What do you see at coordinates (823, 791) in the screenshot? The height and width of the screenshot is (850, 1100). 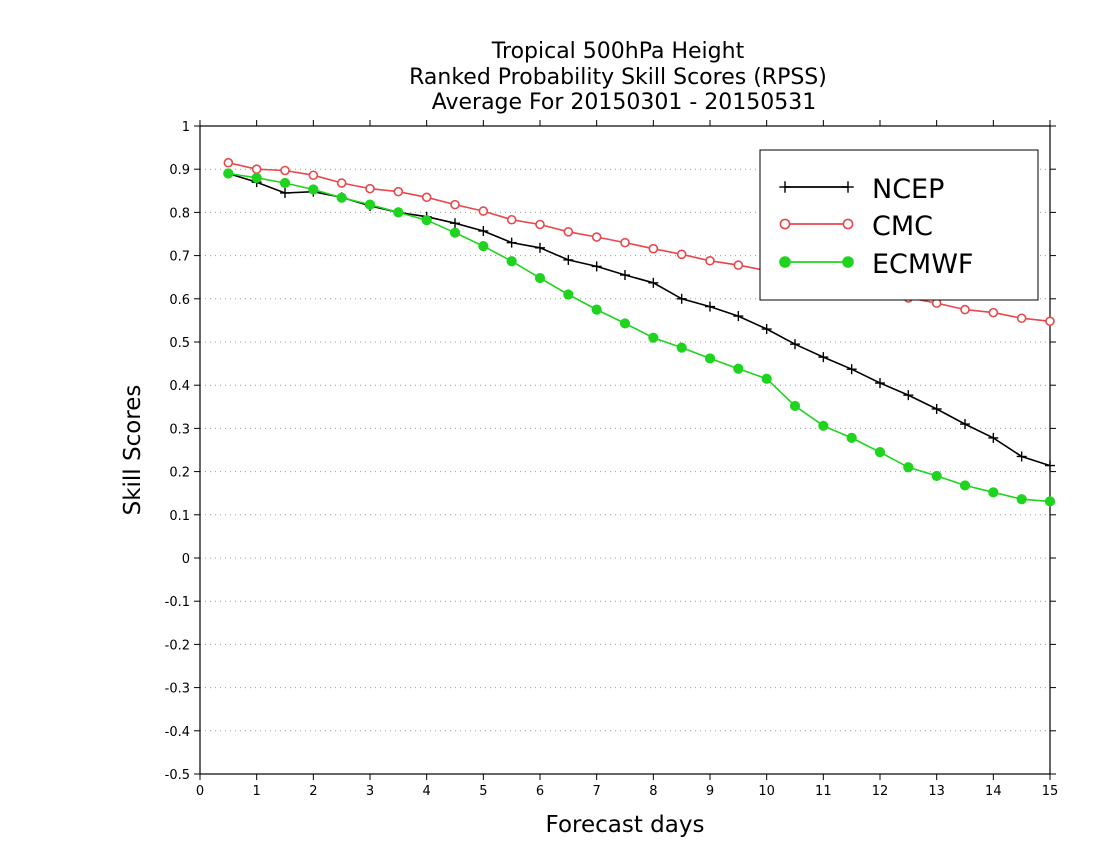 I see `x-tick-label: 11` at bounding box center [823, 791].